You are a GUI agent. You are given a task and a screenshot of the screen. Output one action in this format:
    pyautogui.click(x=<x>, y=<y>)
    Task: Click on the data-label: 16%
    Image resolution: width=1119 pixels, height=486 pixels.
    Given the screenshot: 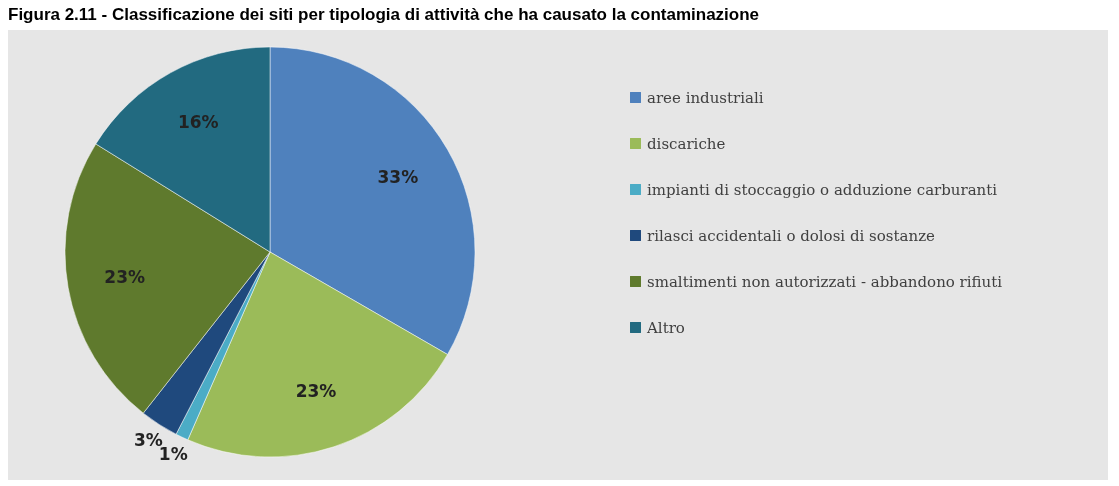 What is the action you would take?
    pyautogui.click(x=198, y=122)
    